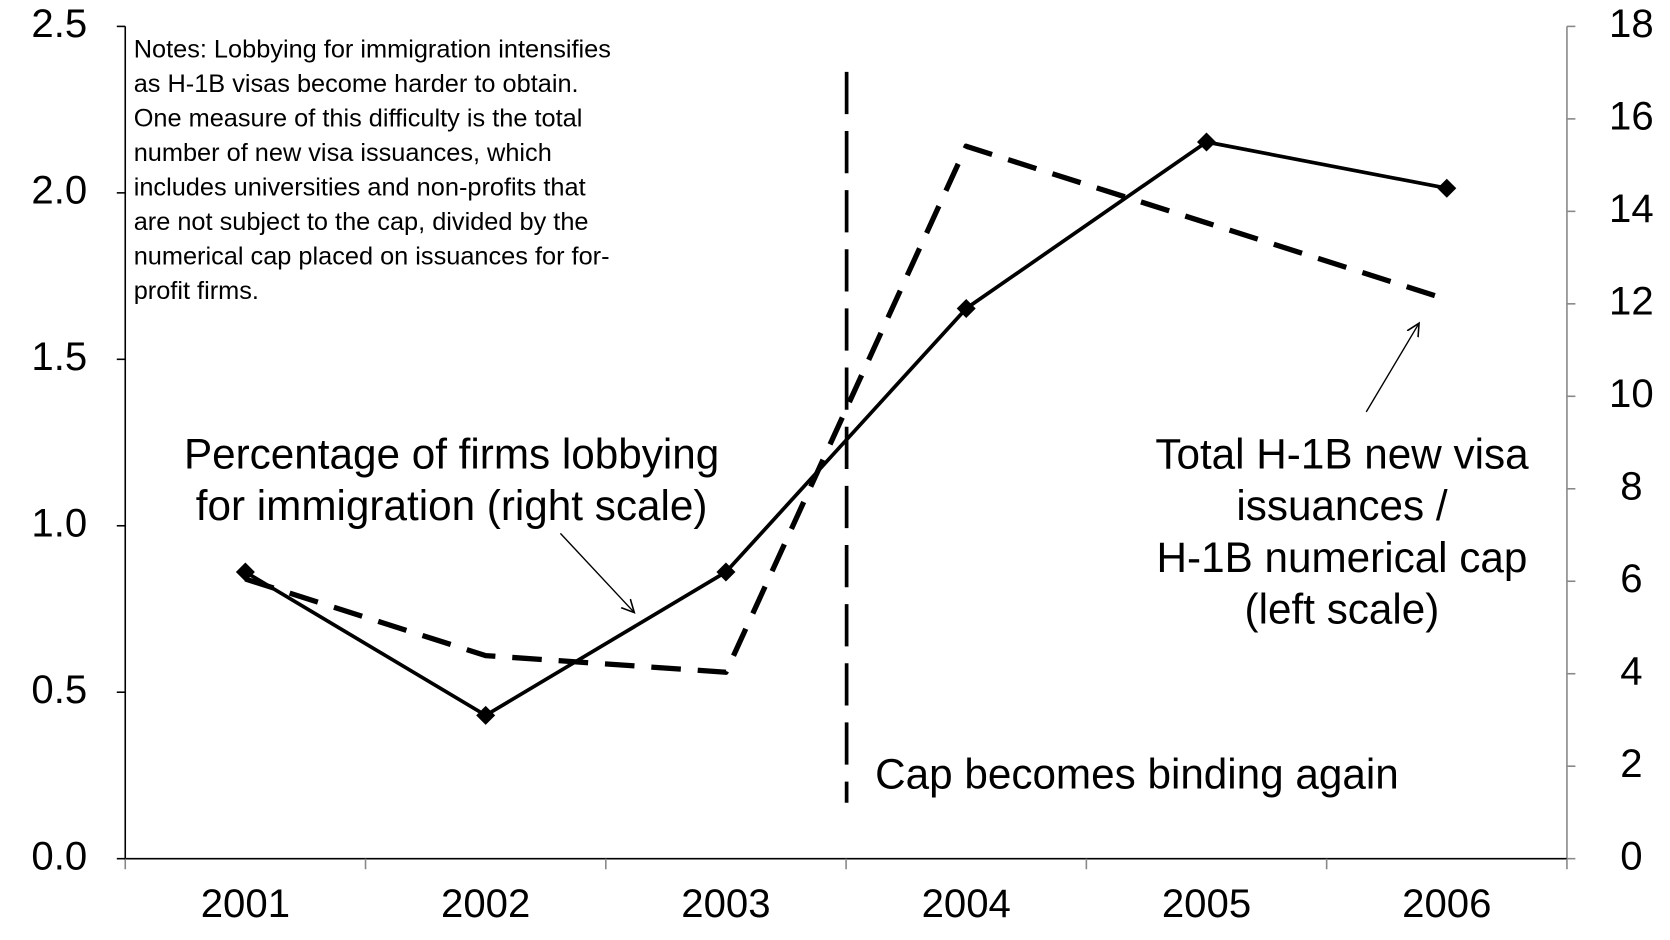 Image resolution: width=1670 pixels, height=940 pixels. Describe the element at coordinates (1631, 393) in the screenshot. I see `y2-tick-label: 10` at that location.